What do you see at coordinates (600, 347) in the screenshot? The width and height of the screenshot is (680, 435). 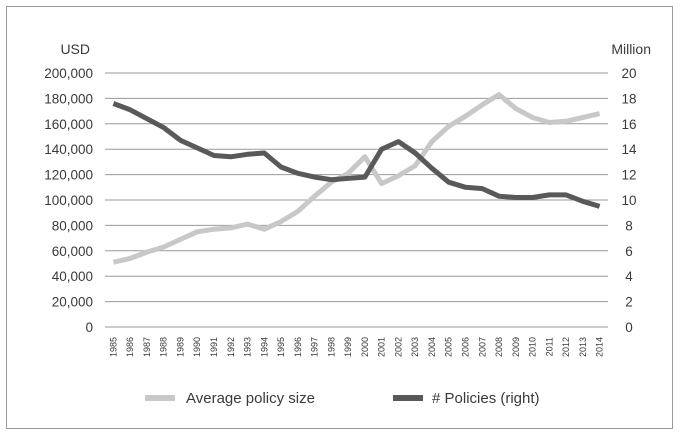 I see `x-tick-label: 2014` at bounding box center [600, 347].